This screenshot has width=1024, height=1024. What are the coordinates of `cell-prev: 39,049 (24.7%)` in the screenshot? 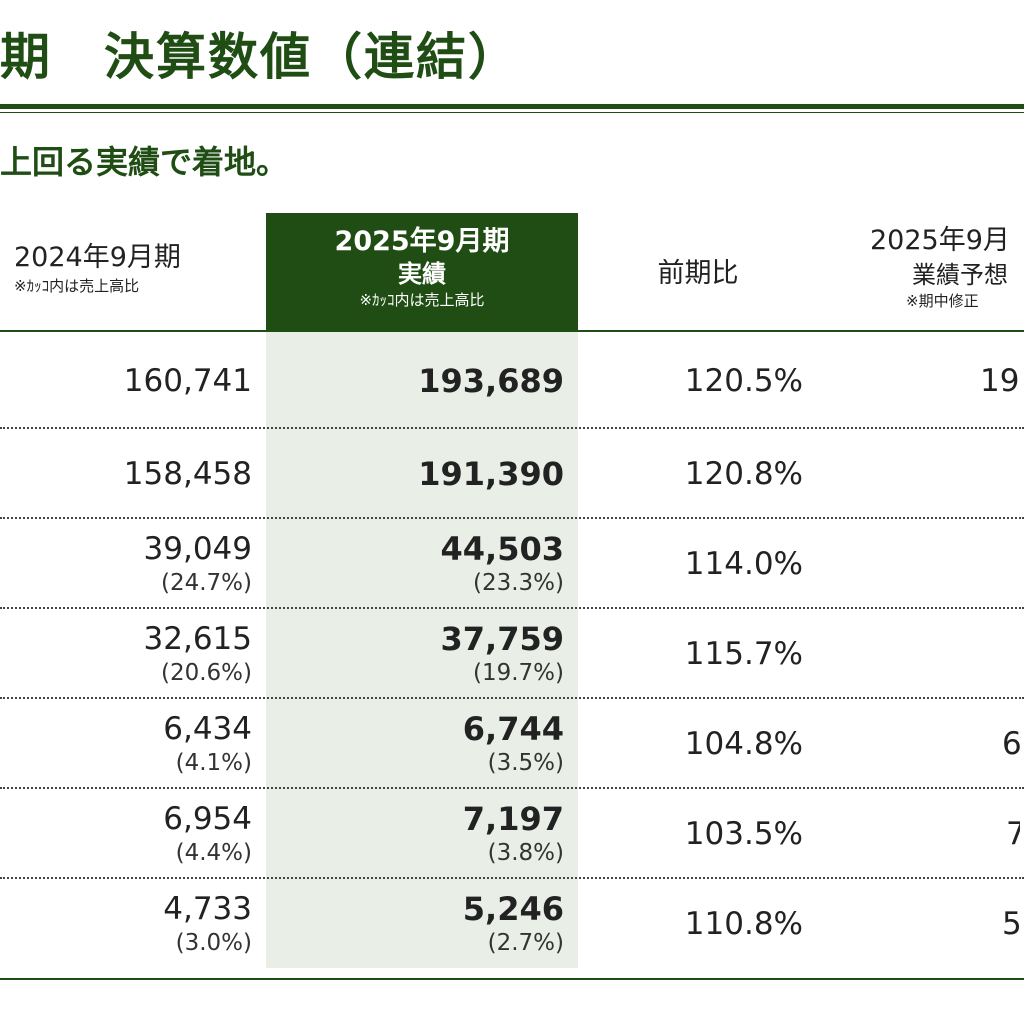 It's located at (126, 564).